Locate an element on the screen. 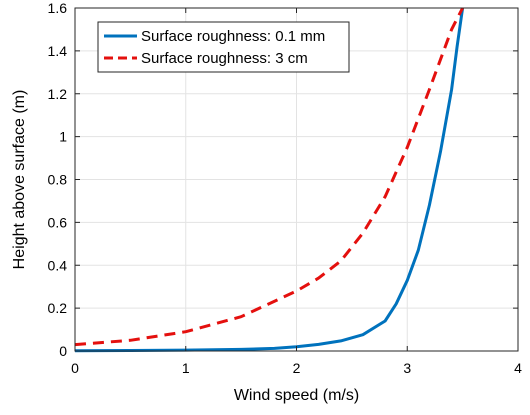 This screenshot has width=530, height=415. y-tick-label: 1.6 is located at coordinates (58, 8).